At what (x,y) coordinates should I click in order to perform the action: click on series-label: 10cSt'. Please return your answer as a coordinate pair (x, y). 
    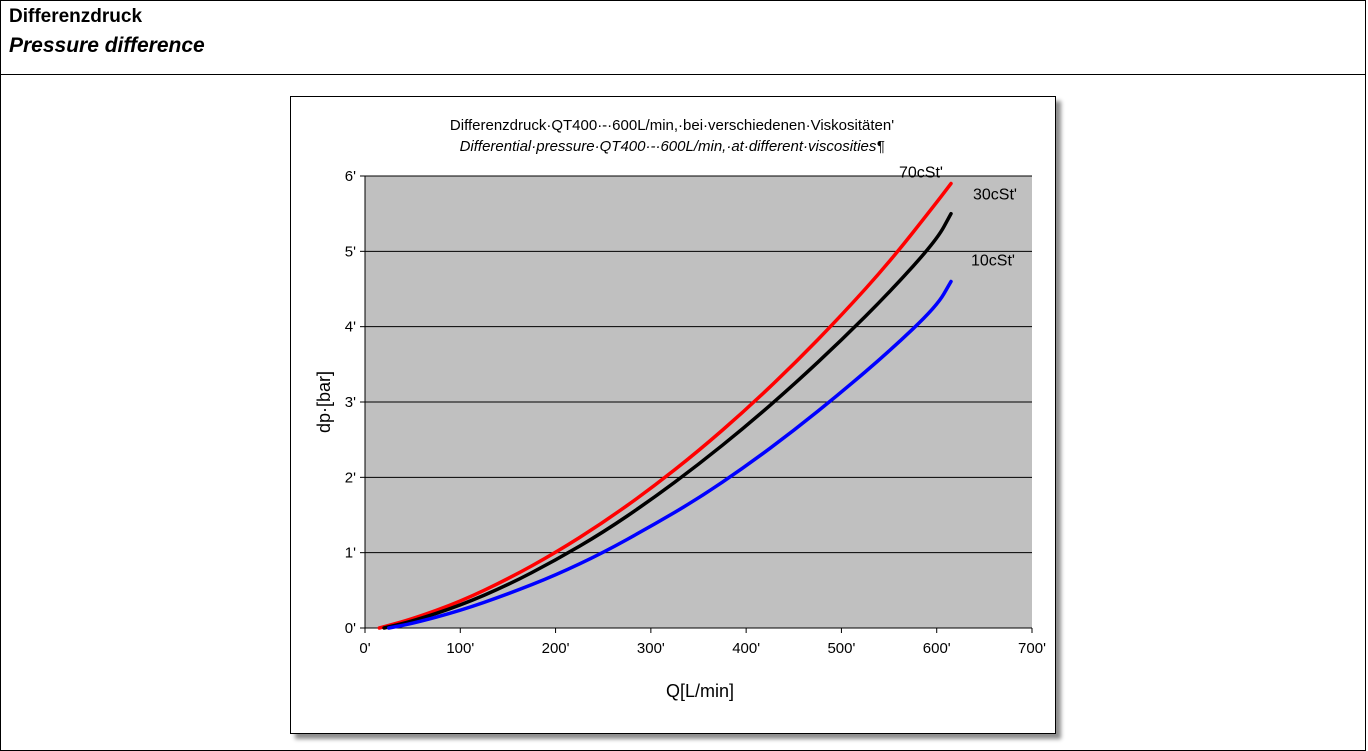
    Looking at the image, I should click on (993, 260).